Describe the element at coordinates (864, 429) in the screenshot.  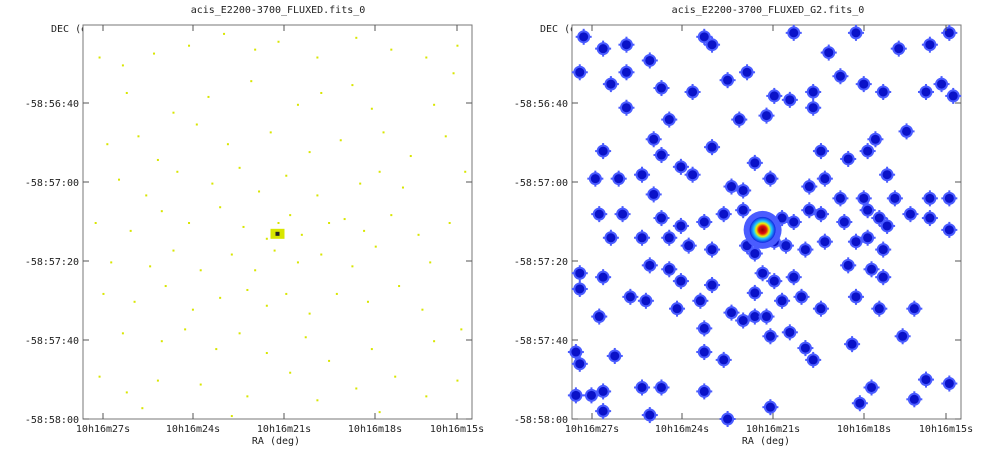
I see `x-tick-label: 10h16m18s` at that location.